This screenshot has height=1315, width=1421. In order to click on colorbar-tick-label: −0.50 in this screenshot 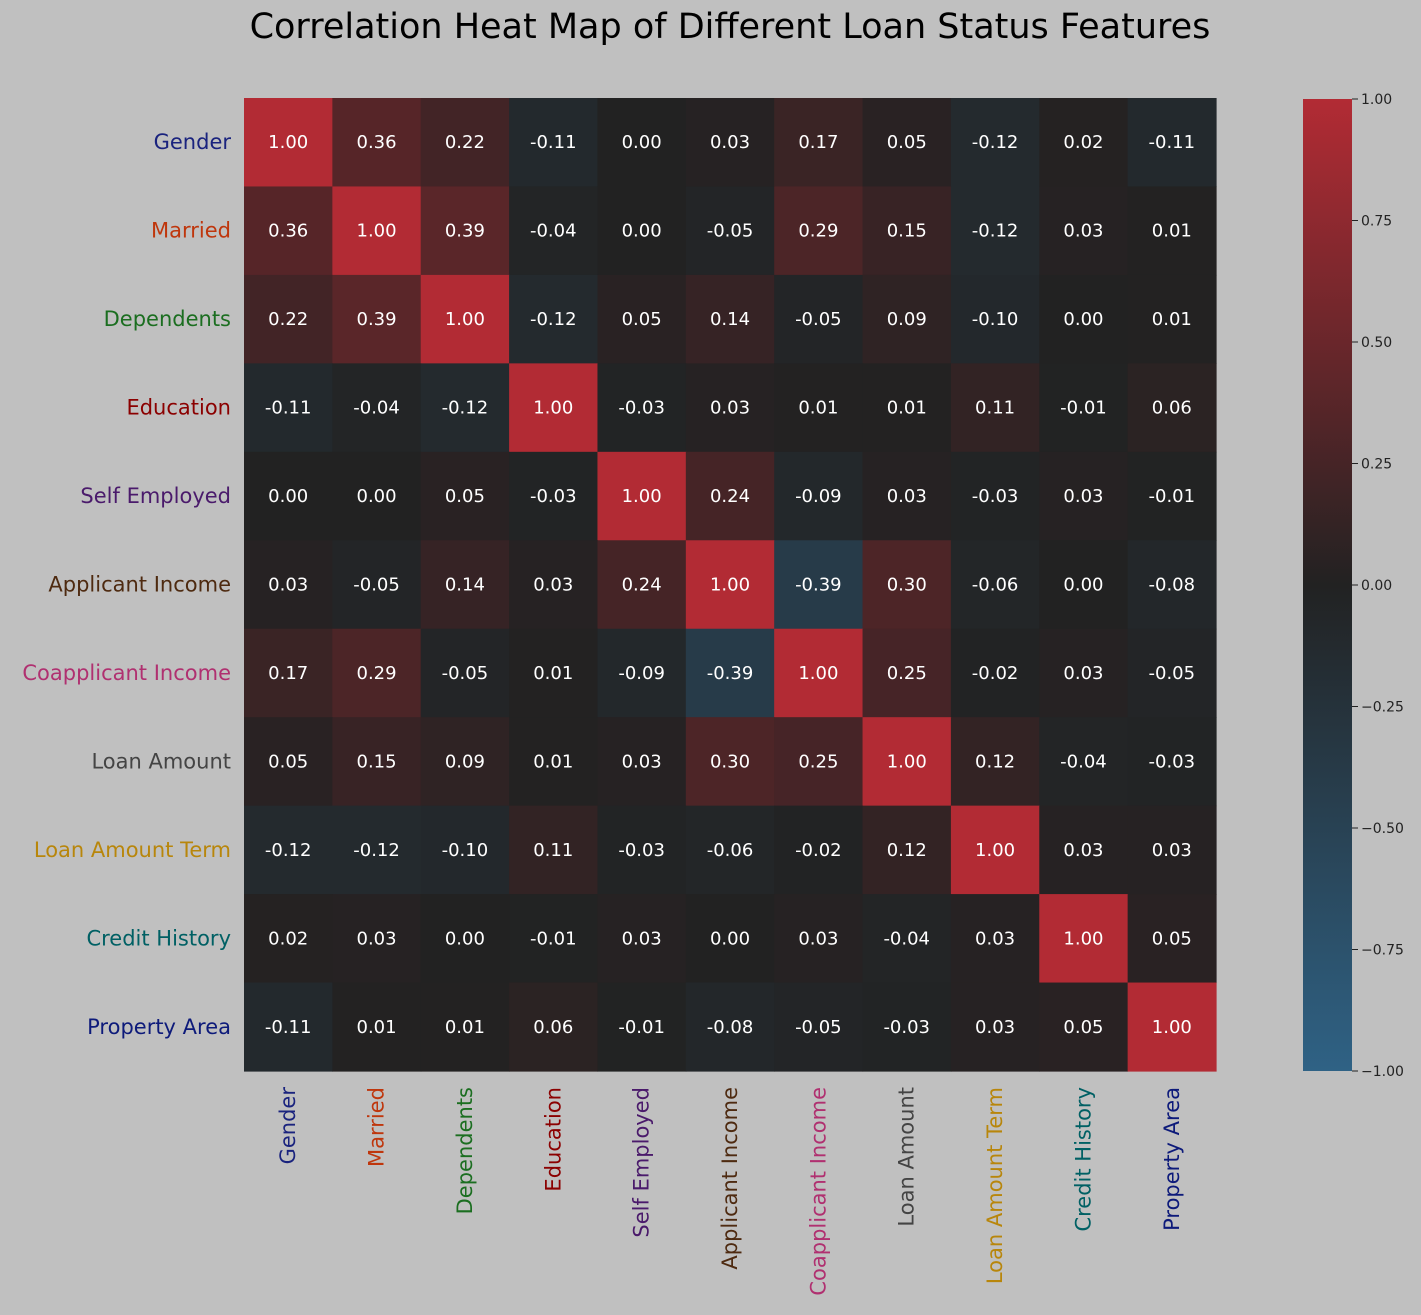, I will do `click(1382, 829)`.